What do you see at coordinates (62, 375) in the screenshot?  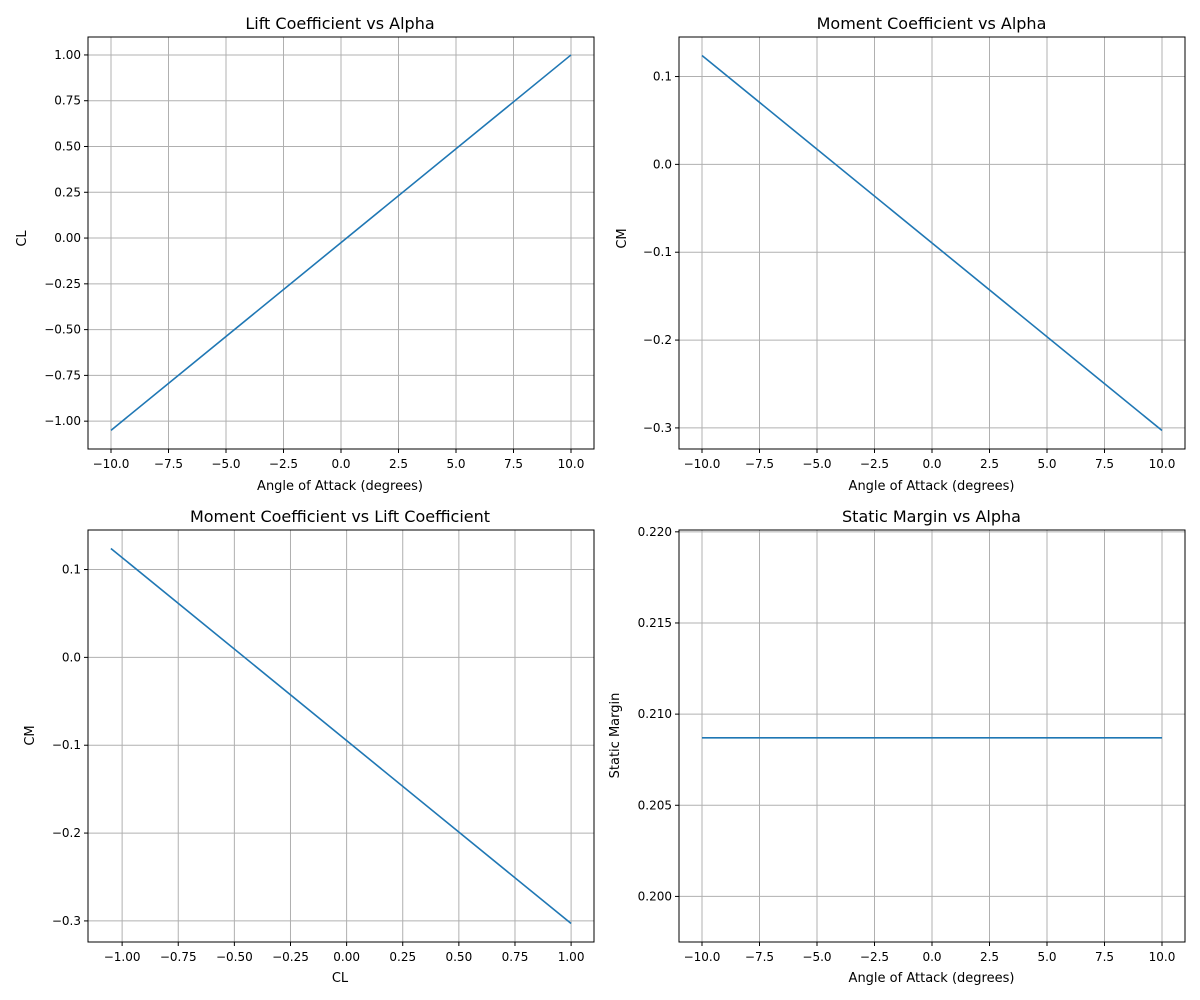 I see `y-tick-label: −0.75` at bounding box center [62, 375].